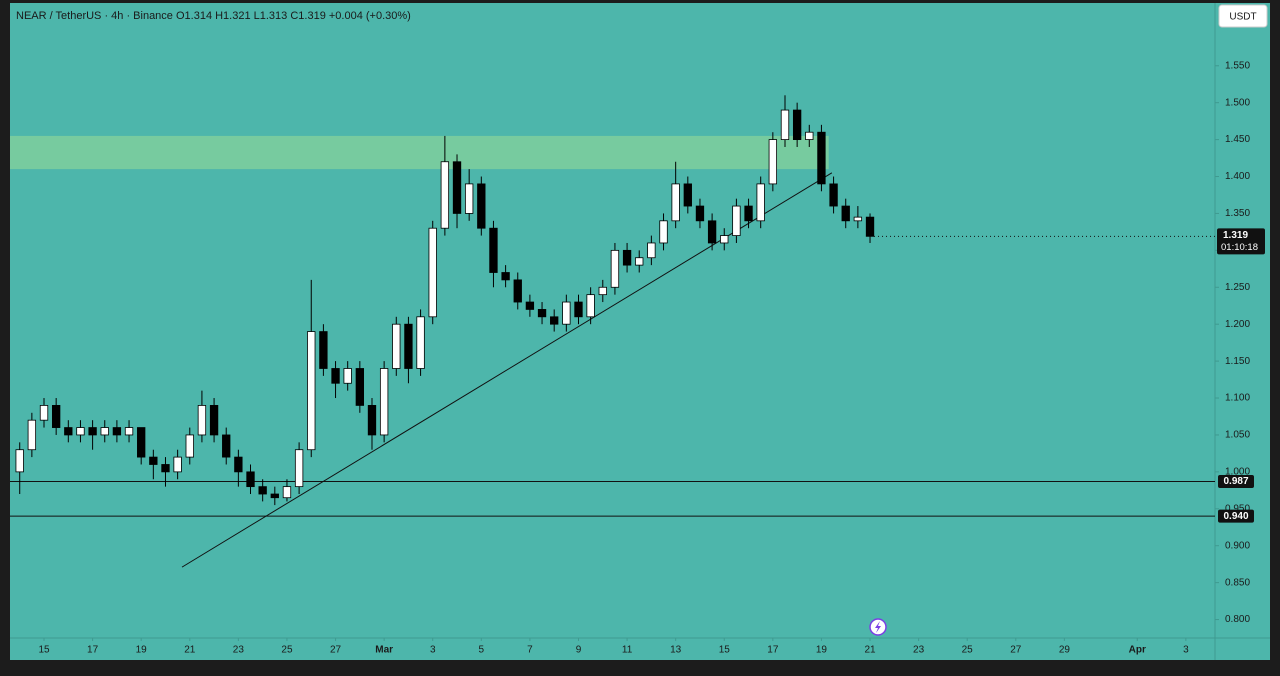 The height and width of the screenshot is (676, 1280). Describe the element at coordinates (579, 650) in the screenshot. I see `x-tick-label: 9` at that location.